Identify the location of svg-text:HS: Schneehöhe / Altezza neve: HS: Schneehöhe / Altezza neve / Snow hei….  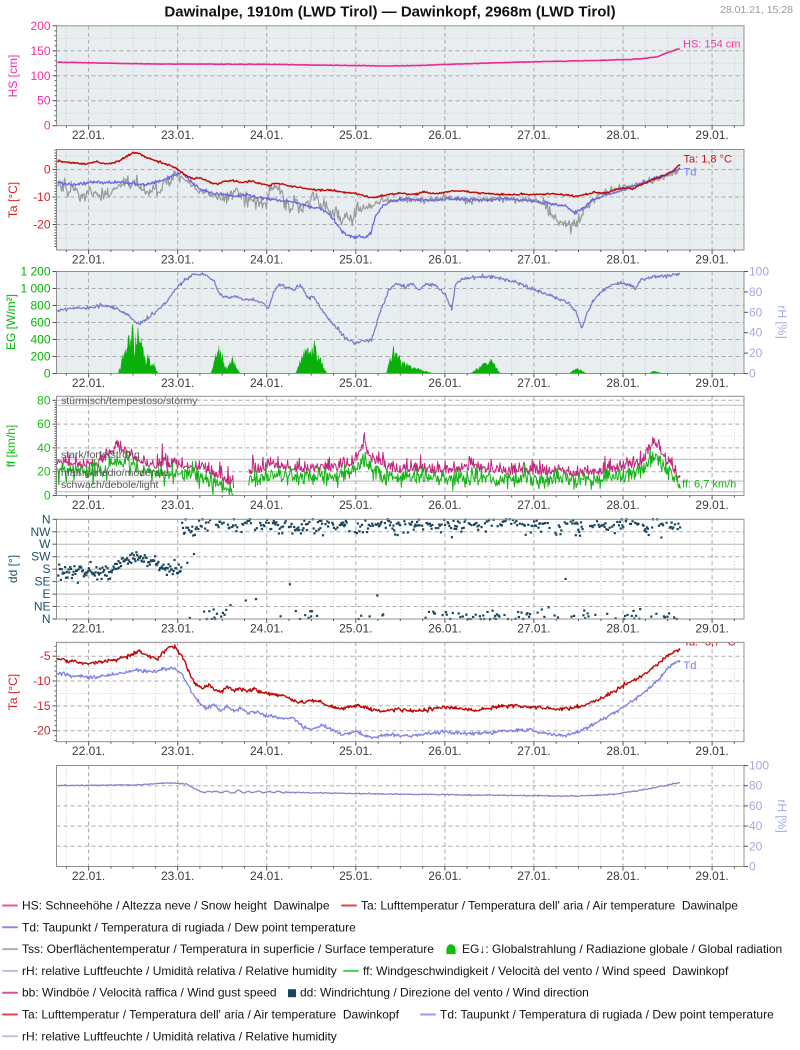
(176, 906).